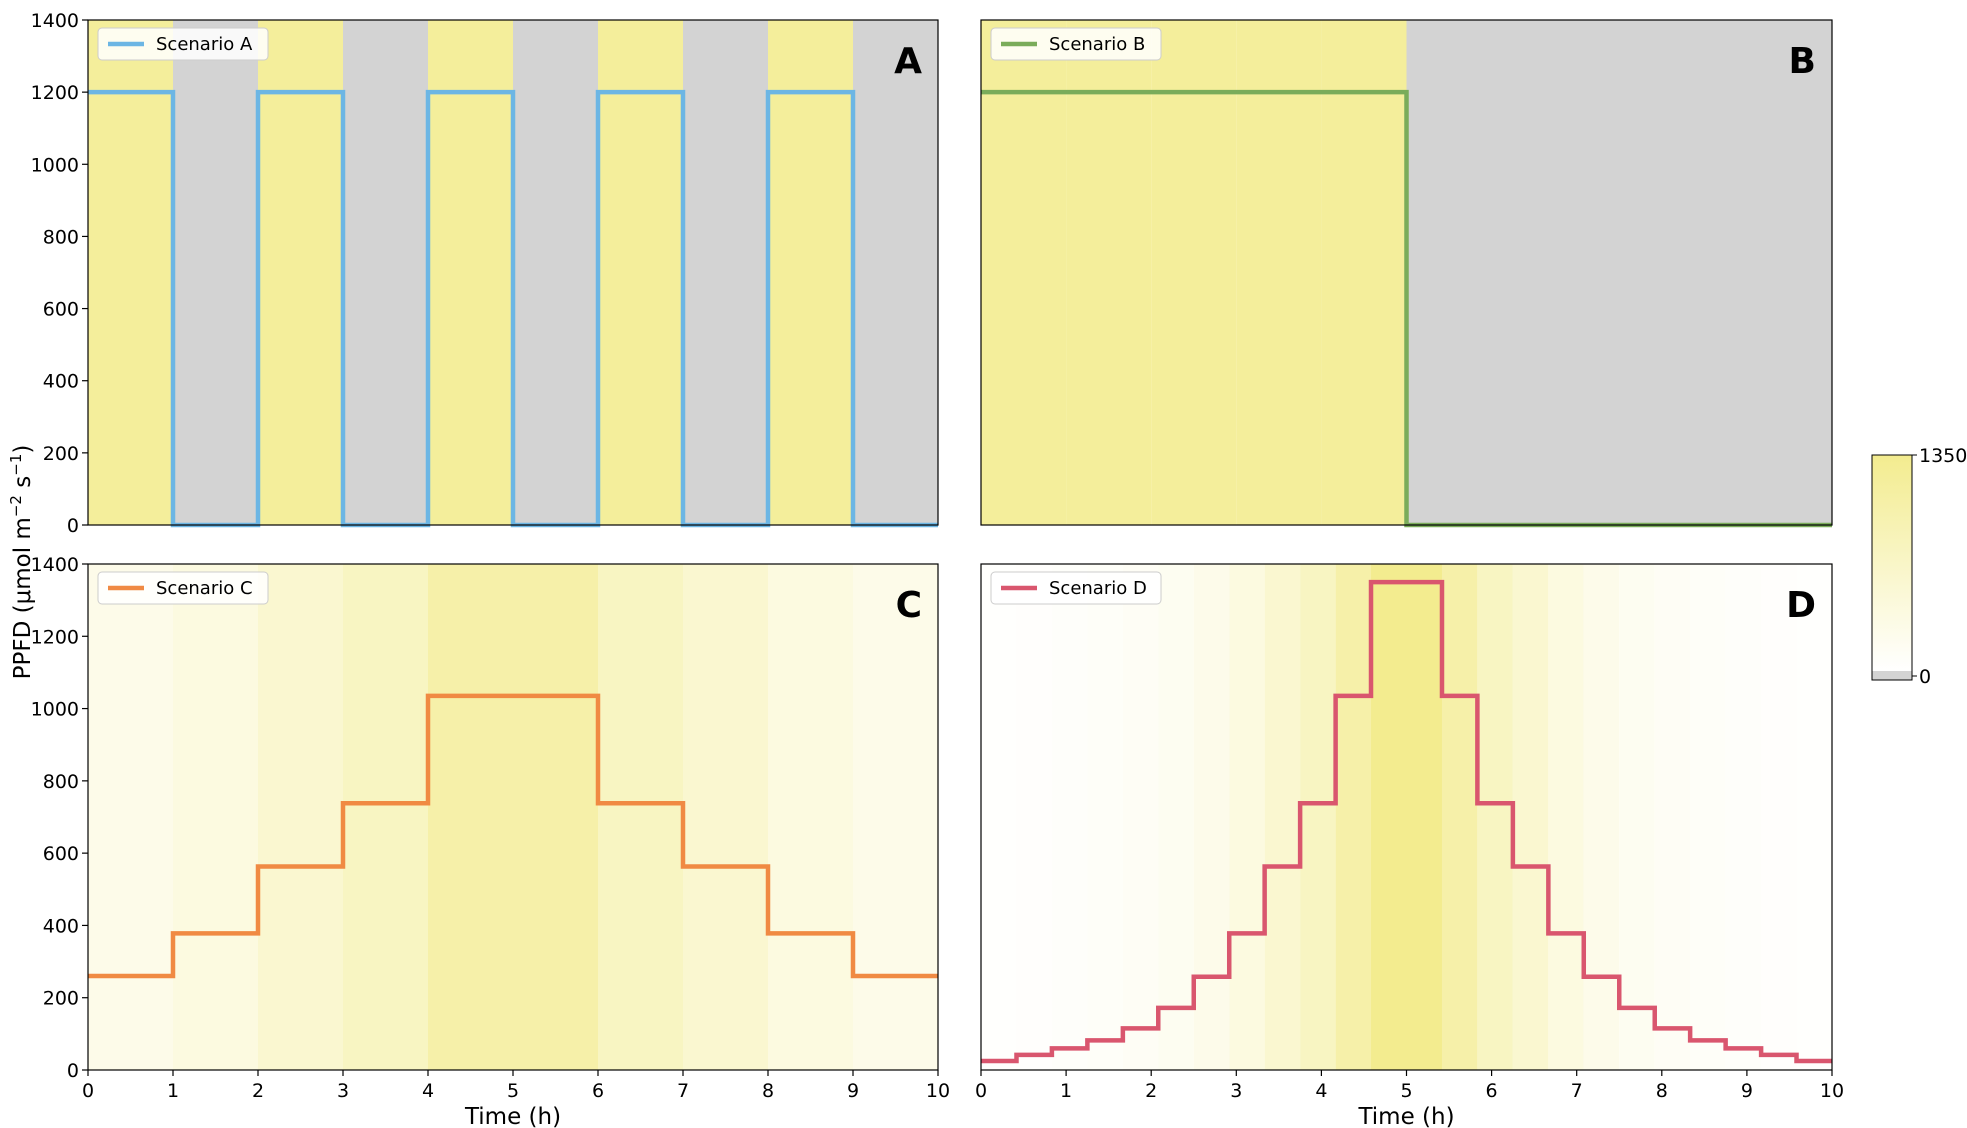 The width and height of the screenshot is (1967, 1128). I want to click on panel-d-legend-label: Scenario D, so click(1098, 588).